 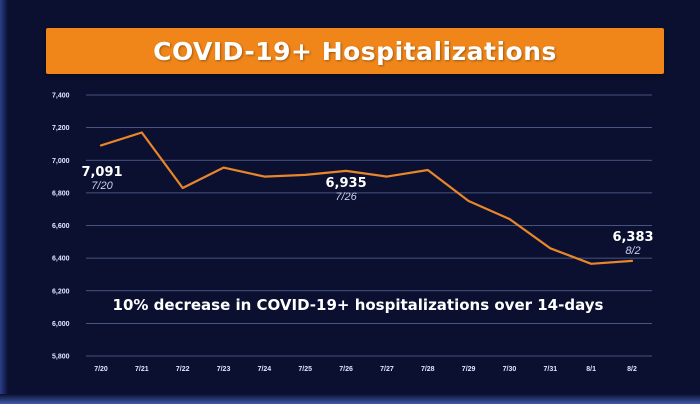 I want to click on x-tick-label: 7/29, so click(x=469, y=369).